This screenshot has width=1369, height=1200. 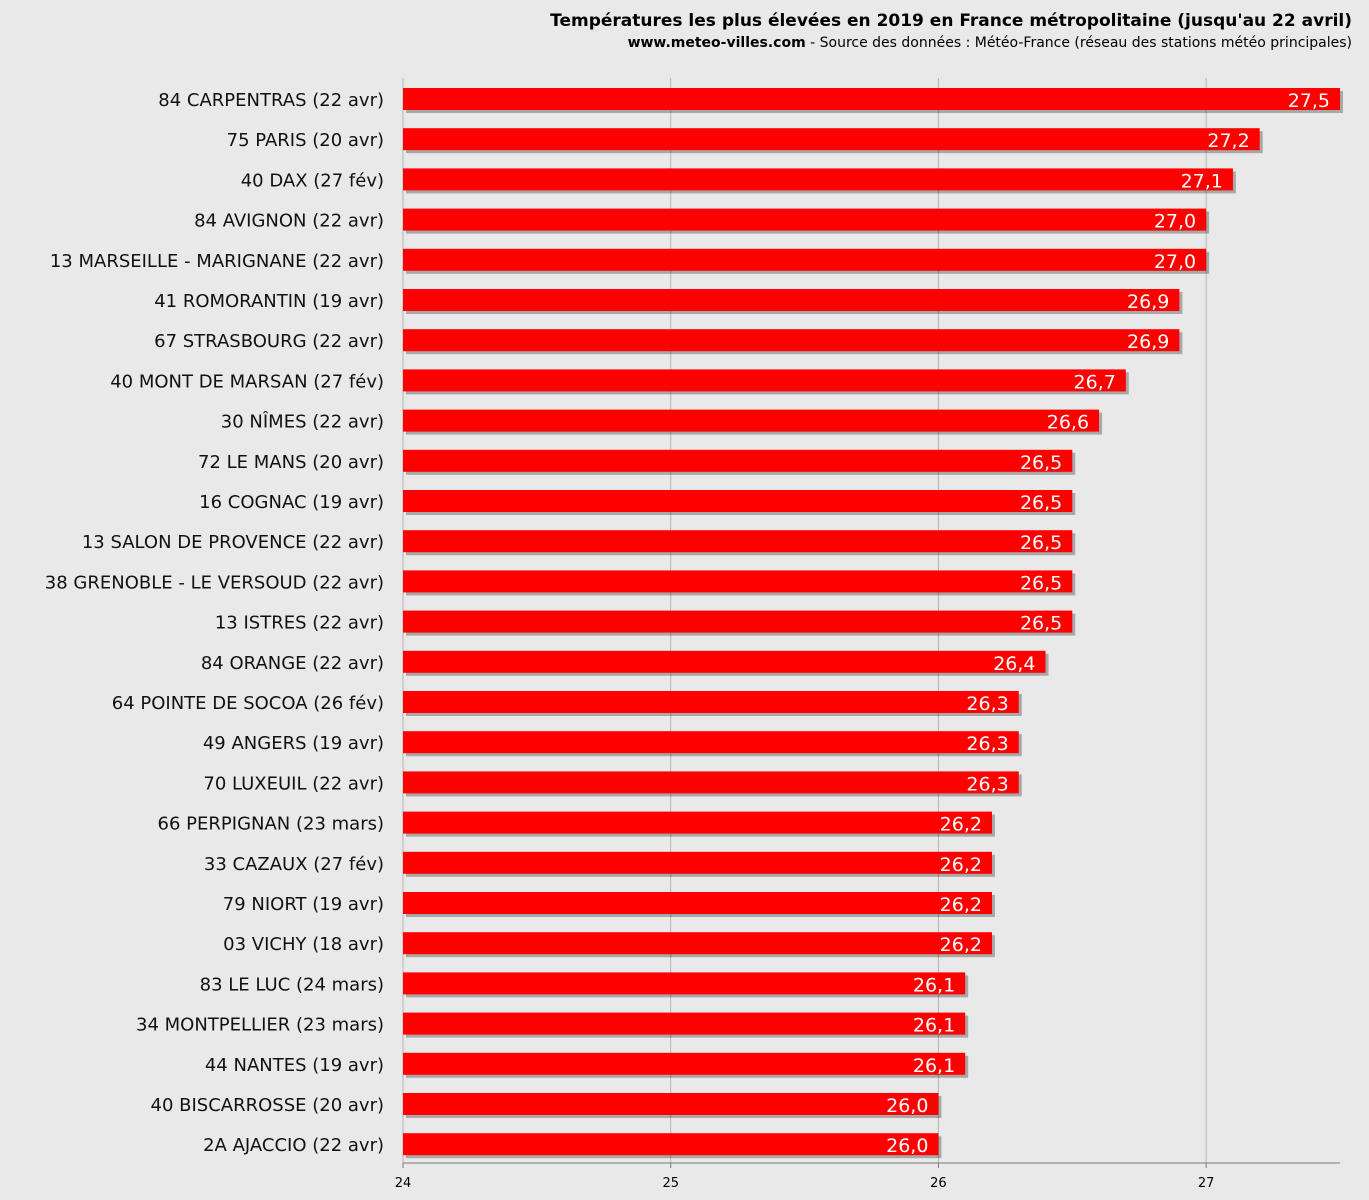 I want to click on x-tick-label: 24, so click(x=403, y=1183).